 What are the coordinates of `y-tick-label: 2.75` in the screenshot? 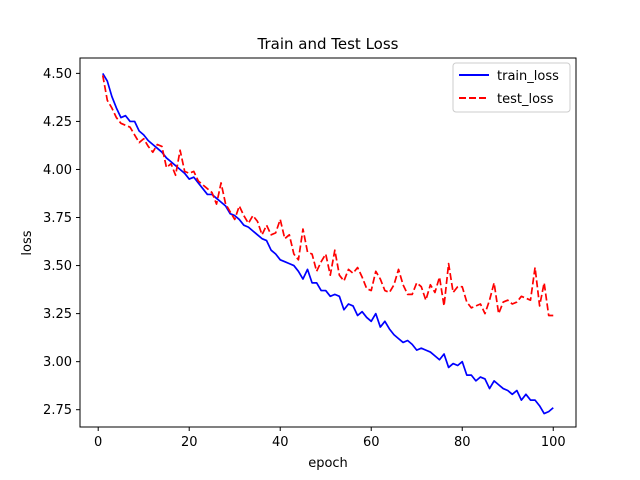 It's located at (57, 410).